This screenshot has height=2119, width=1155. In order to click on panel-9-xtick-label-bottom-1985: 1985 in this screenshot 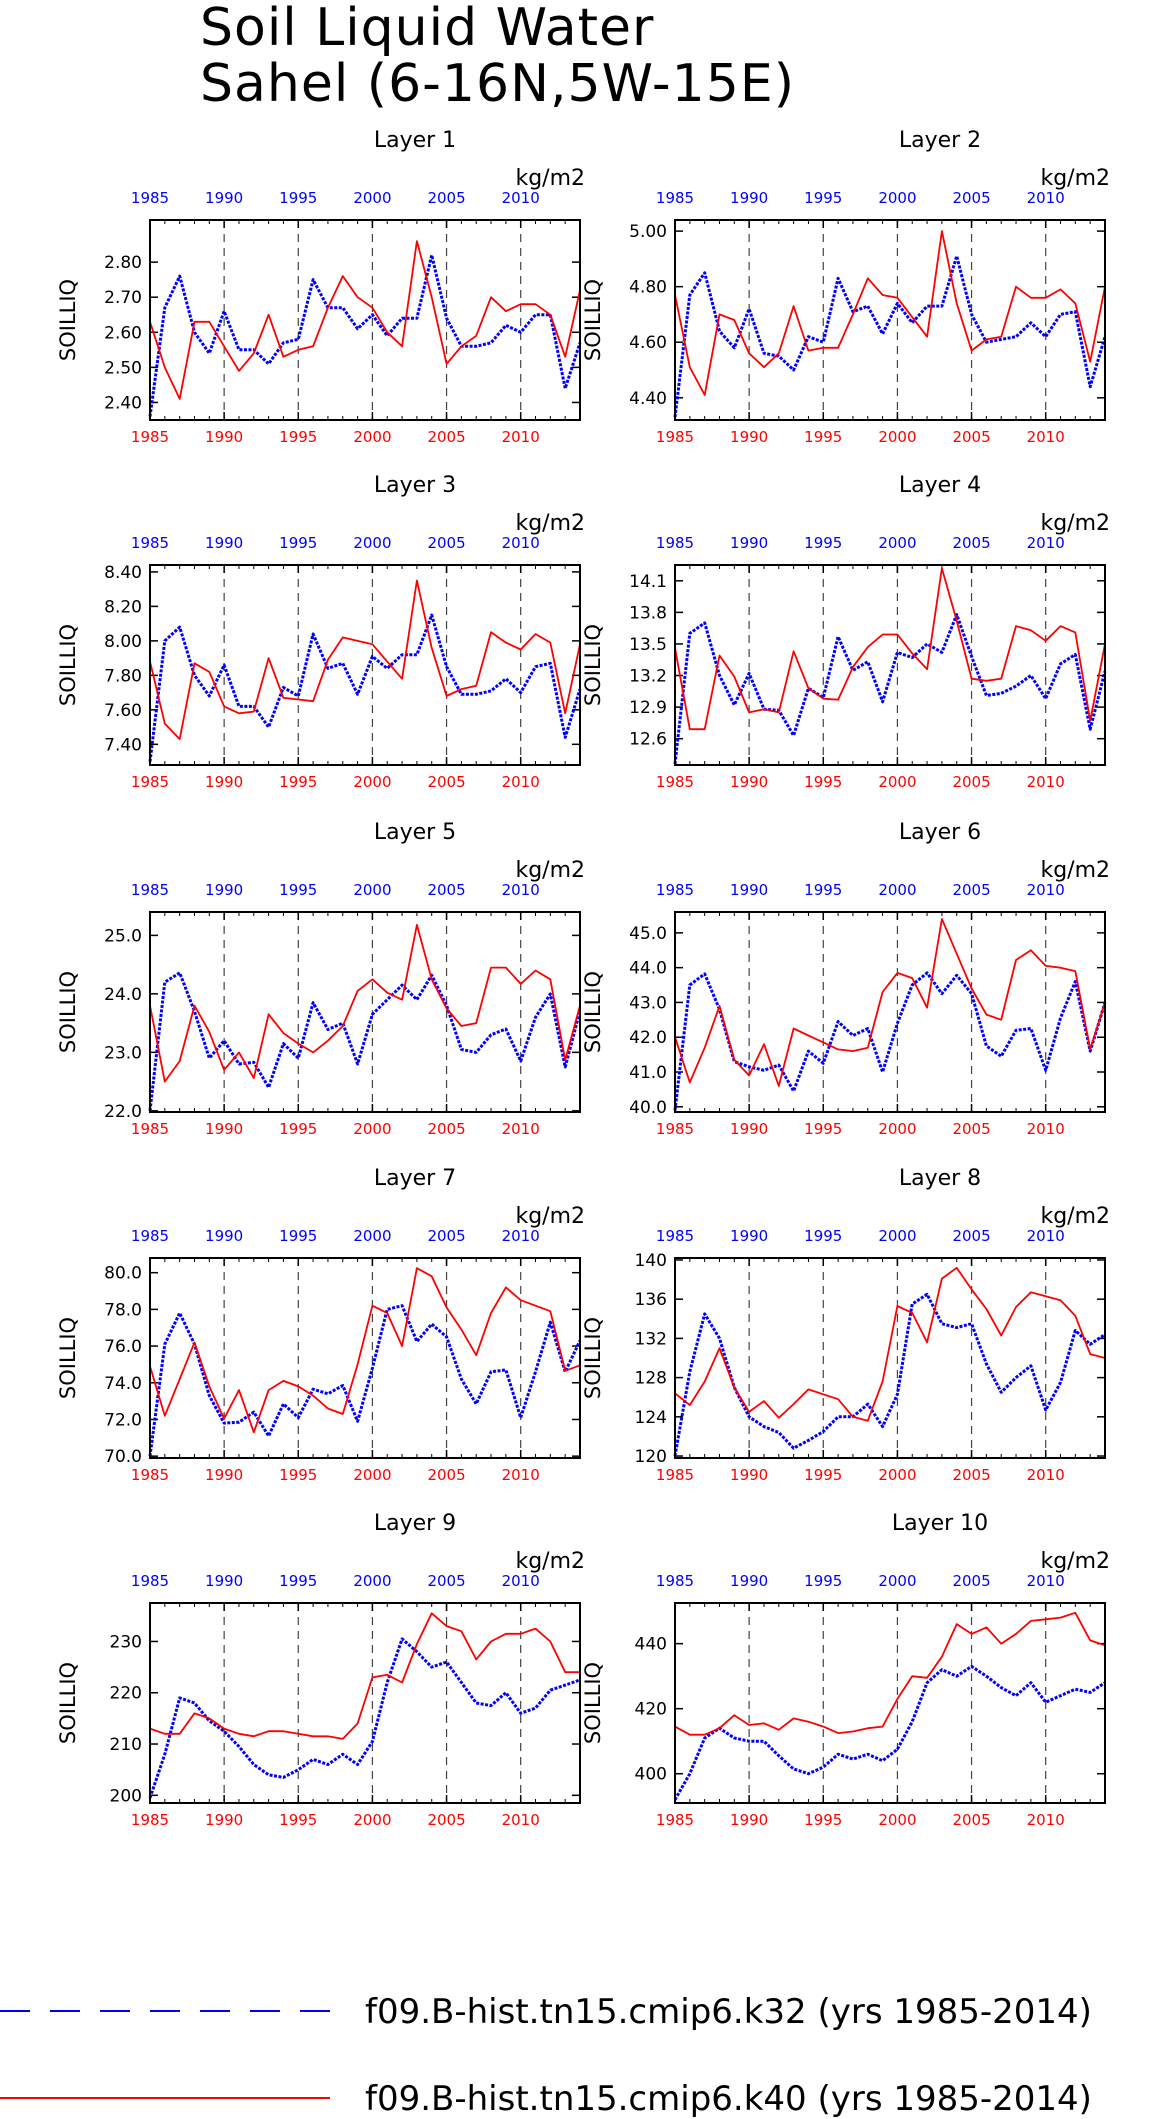, I will do `click(150, 1820)`.